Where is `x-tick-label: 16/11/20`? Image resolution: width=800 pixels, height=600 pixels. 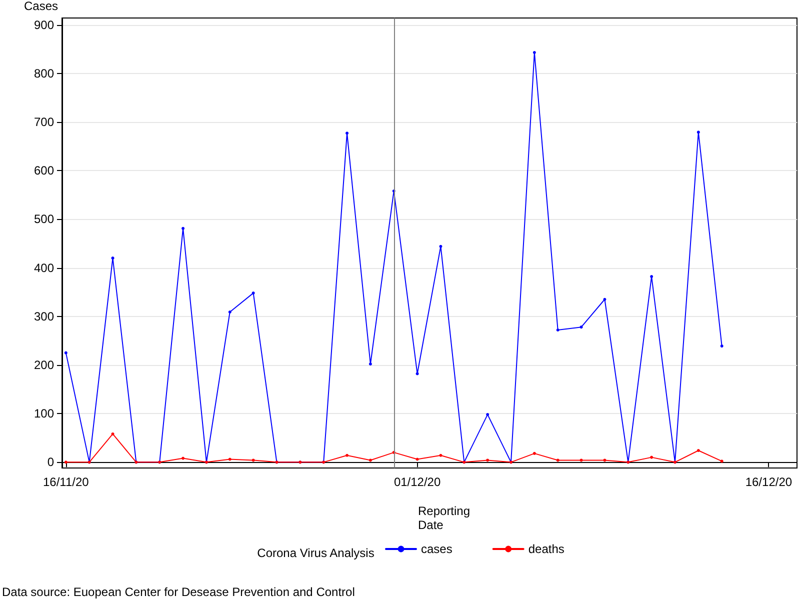
x-tick-label: 16/11/20 is located at coordinates (66, 482).